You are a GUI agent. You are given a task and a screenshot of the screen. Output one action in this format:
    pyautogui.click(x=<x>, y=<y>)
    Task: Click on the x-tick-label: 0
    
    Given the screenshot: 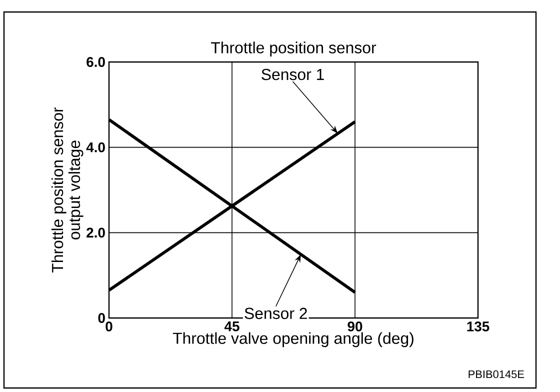 What is the action you would take?
    pyautogui.click(x=109, y=327)
    